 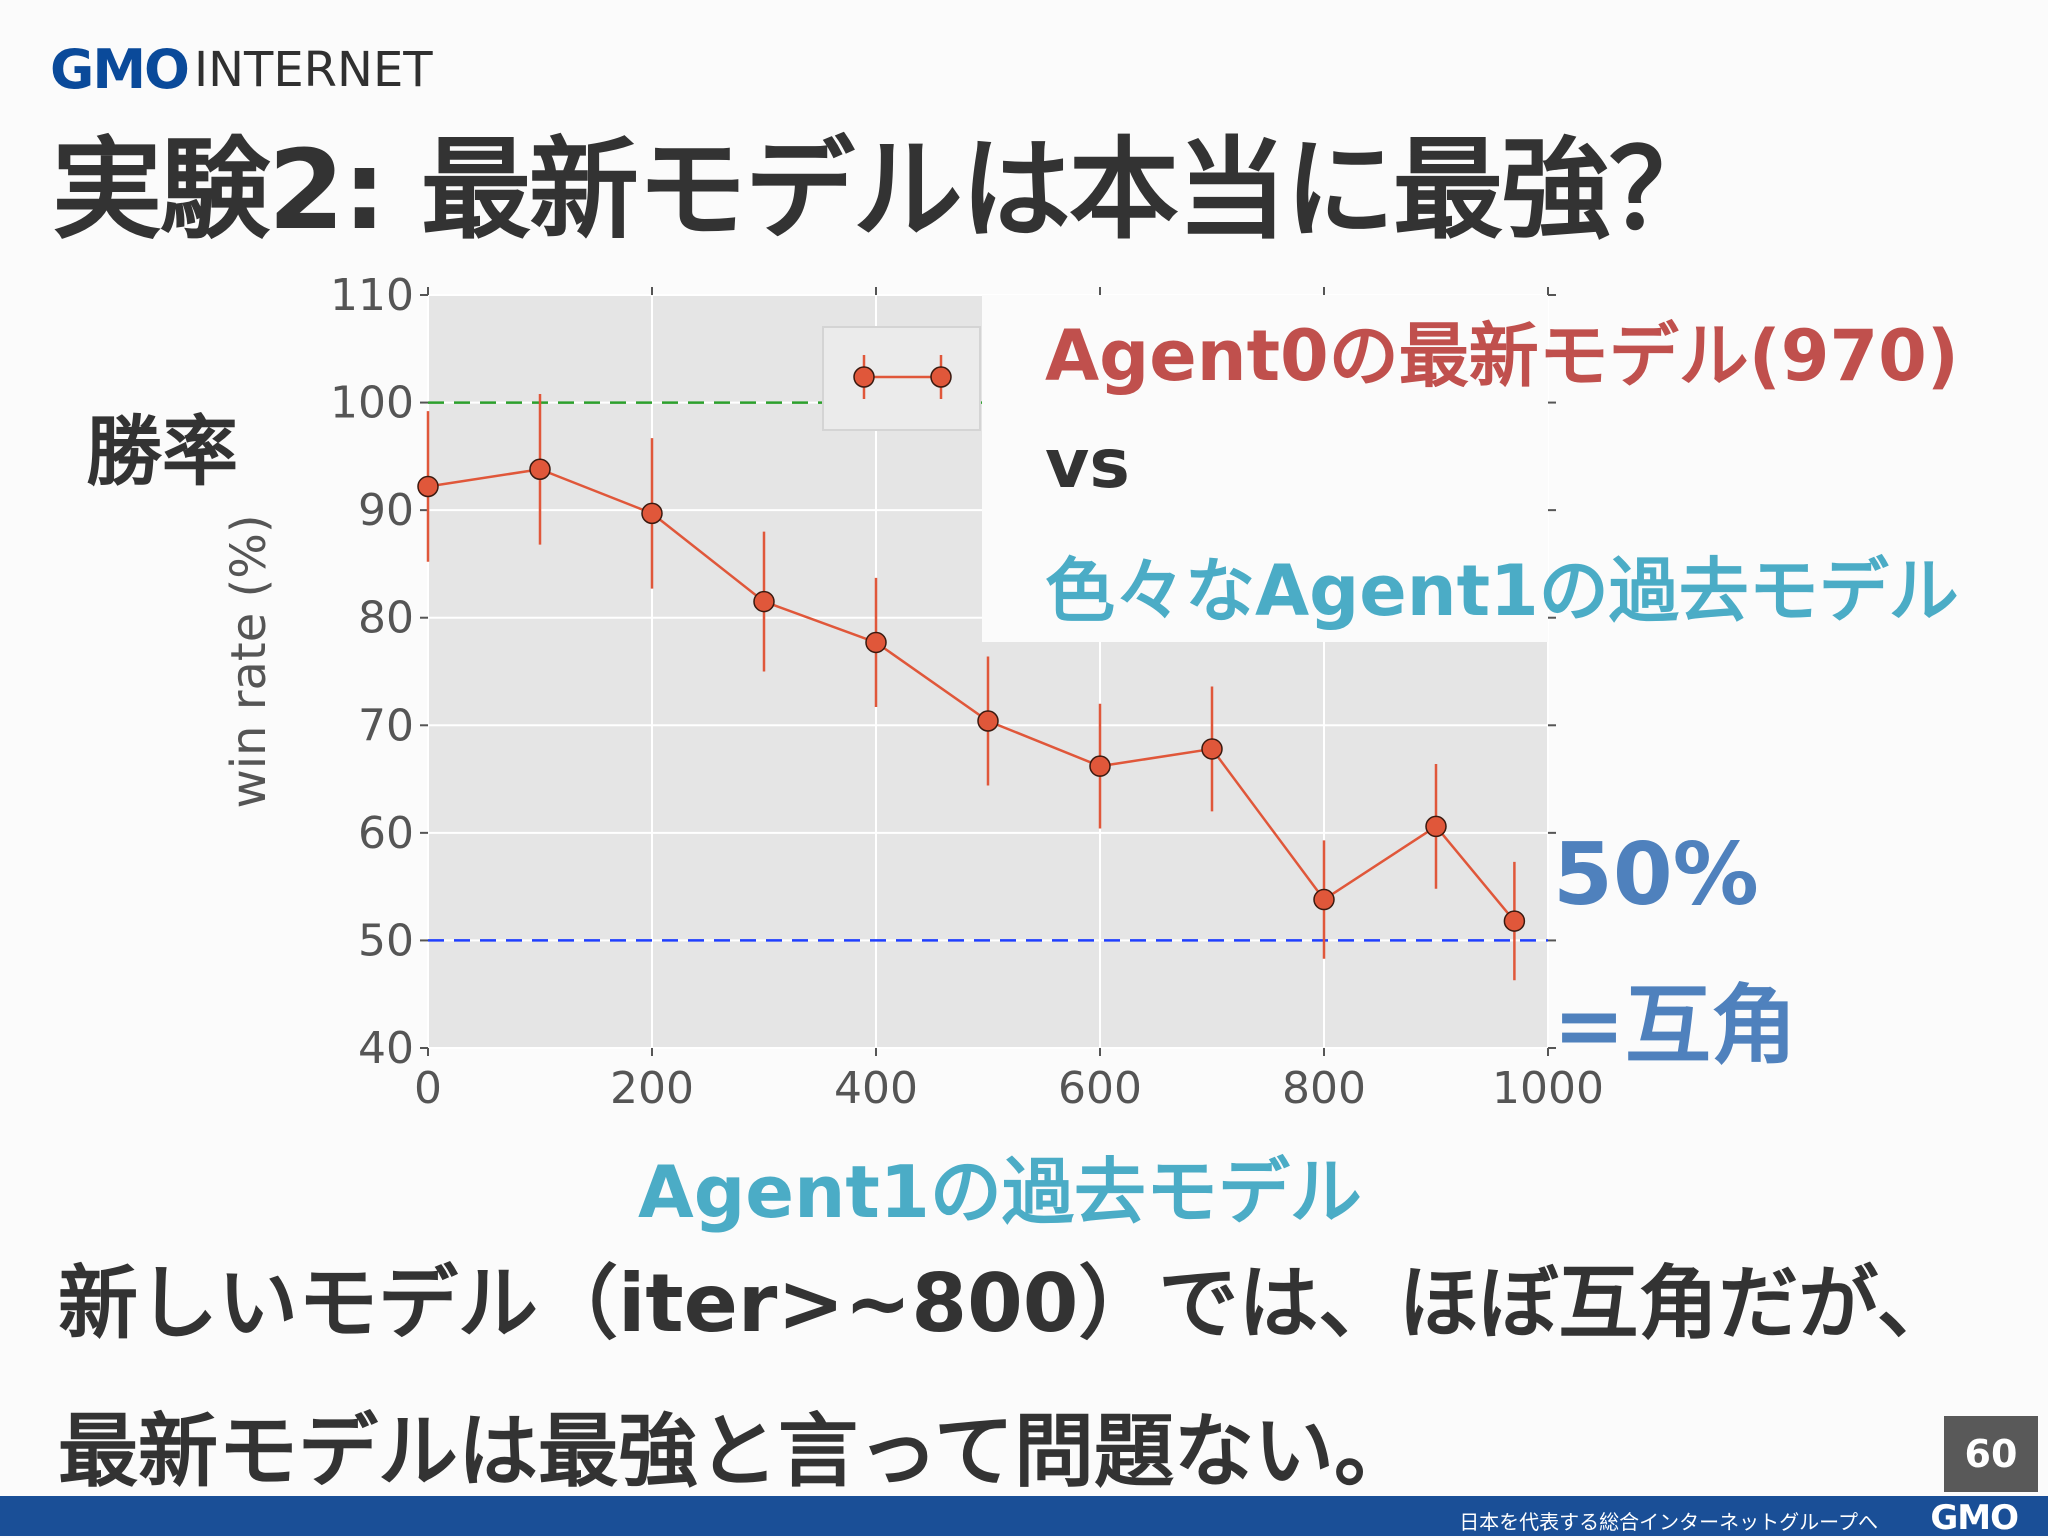 I want to click on legend-line-1: Agent0の最新モデル(970), so click(x=1502, y=356).